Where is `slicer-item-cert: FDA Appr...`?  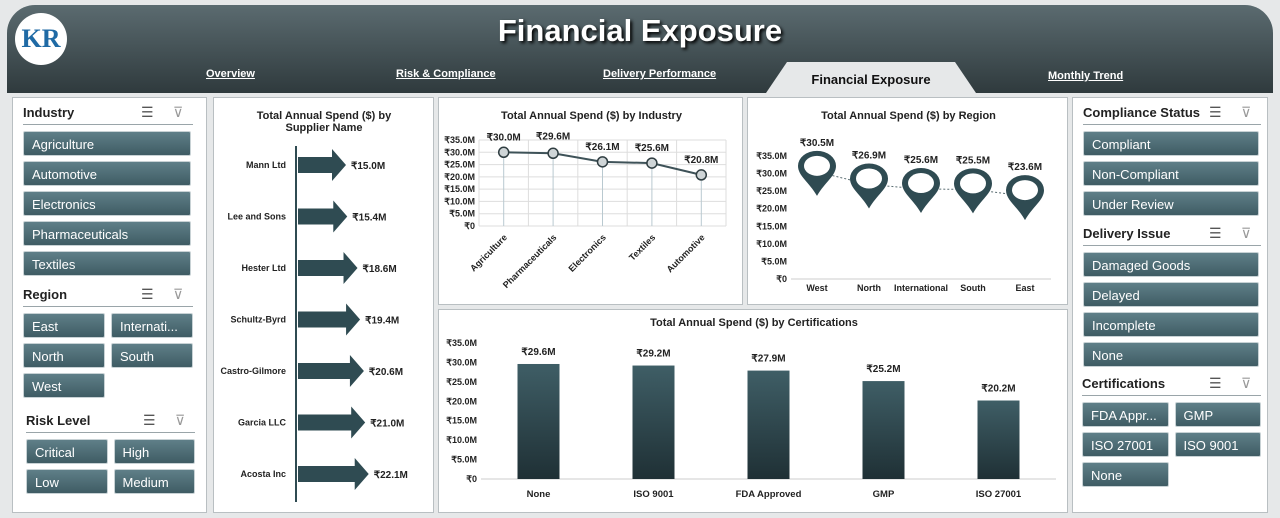
slicer-item-cert: FDA Appr... is located at coordinates (1125, 414).